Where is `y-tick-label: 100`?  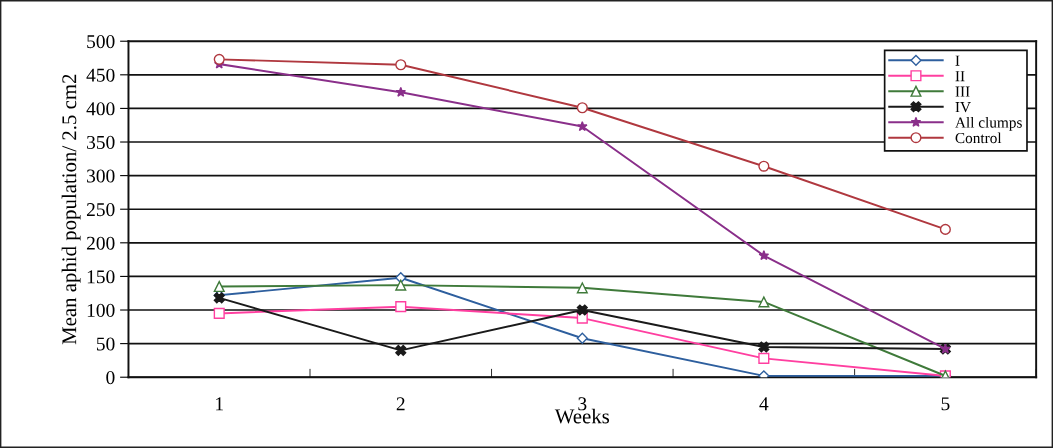
y-tick-label: 100 is located at coordinates (101, 310).